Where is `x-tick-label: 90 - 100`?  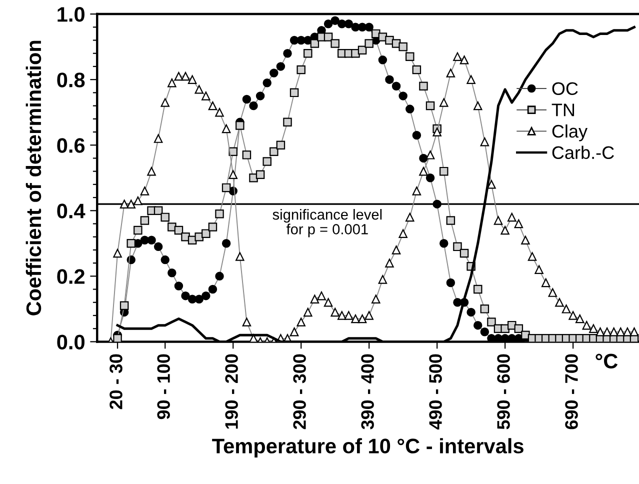
x-tick-label: 90 - 100 is located at coordinates (163, 387).